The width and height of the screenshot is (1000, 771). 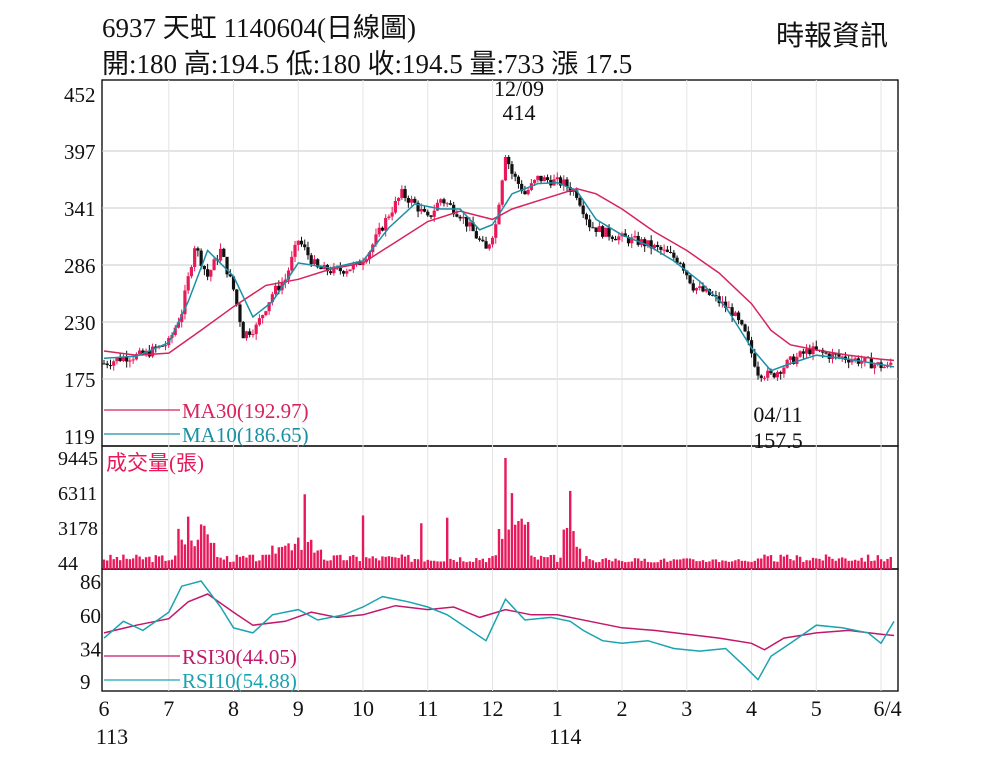 I want to click on volume-tick-label: 44, so click(x=68, y=564).